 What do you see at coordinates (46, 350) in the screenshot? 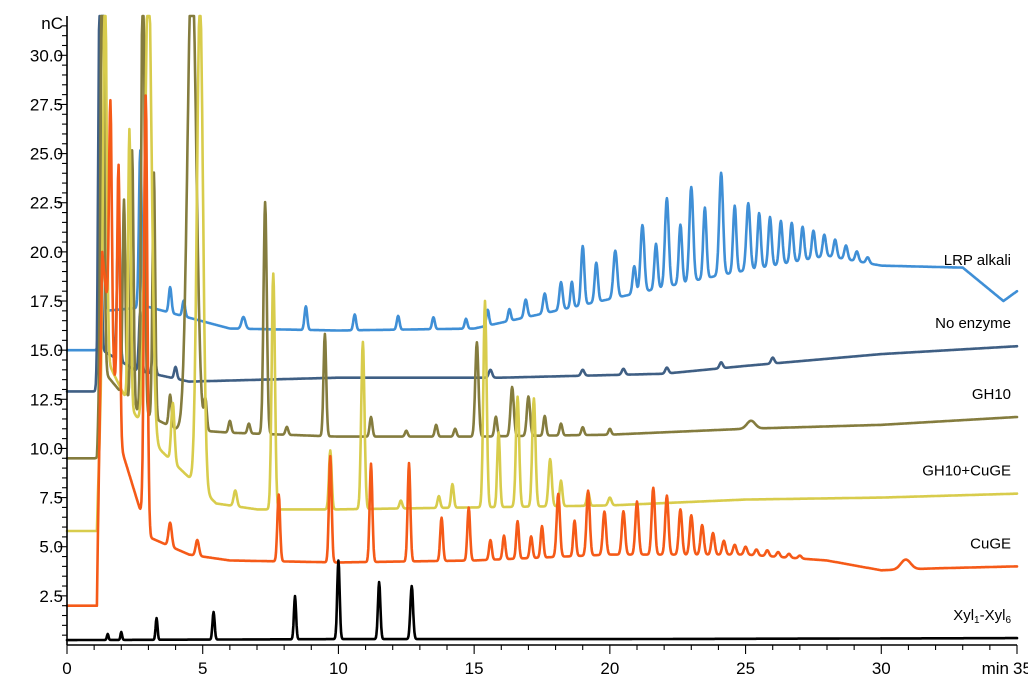
I see `y-tick-label: 15.0` at bounding box center [46, 350].